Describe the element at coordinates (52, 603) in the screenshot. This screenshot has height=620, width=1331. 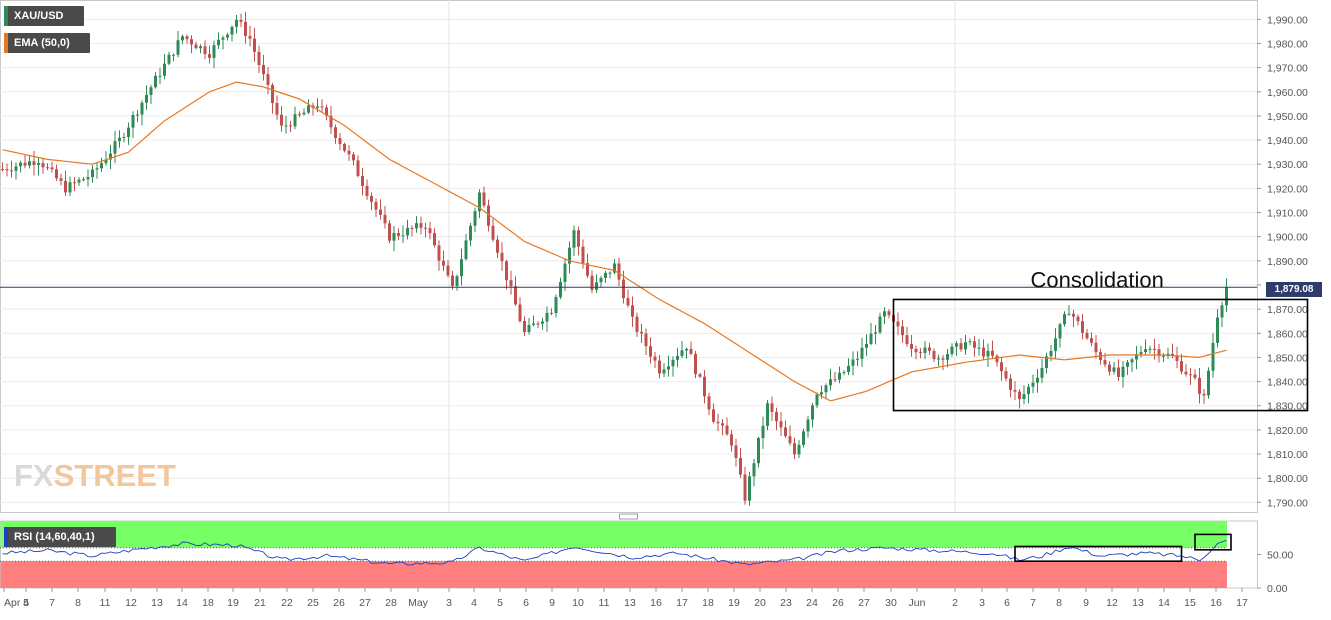
I see `x-tick-label: 7` at that location.